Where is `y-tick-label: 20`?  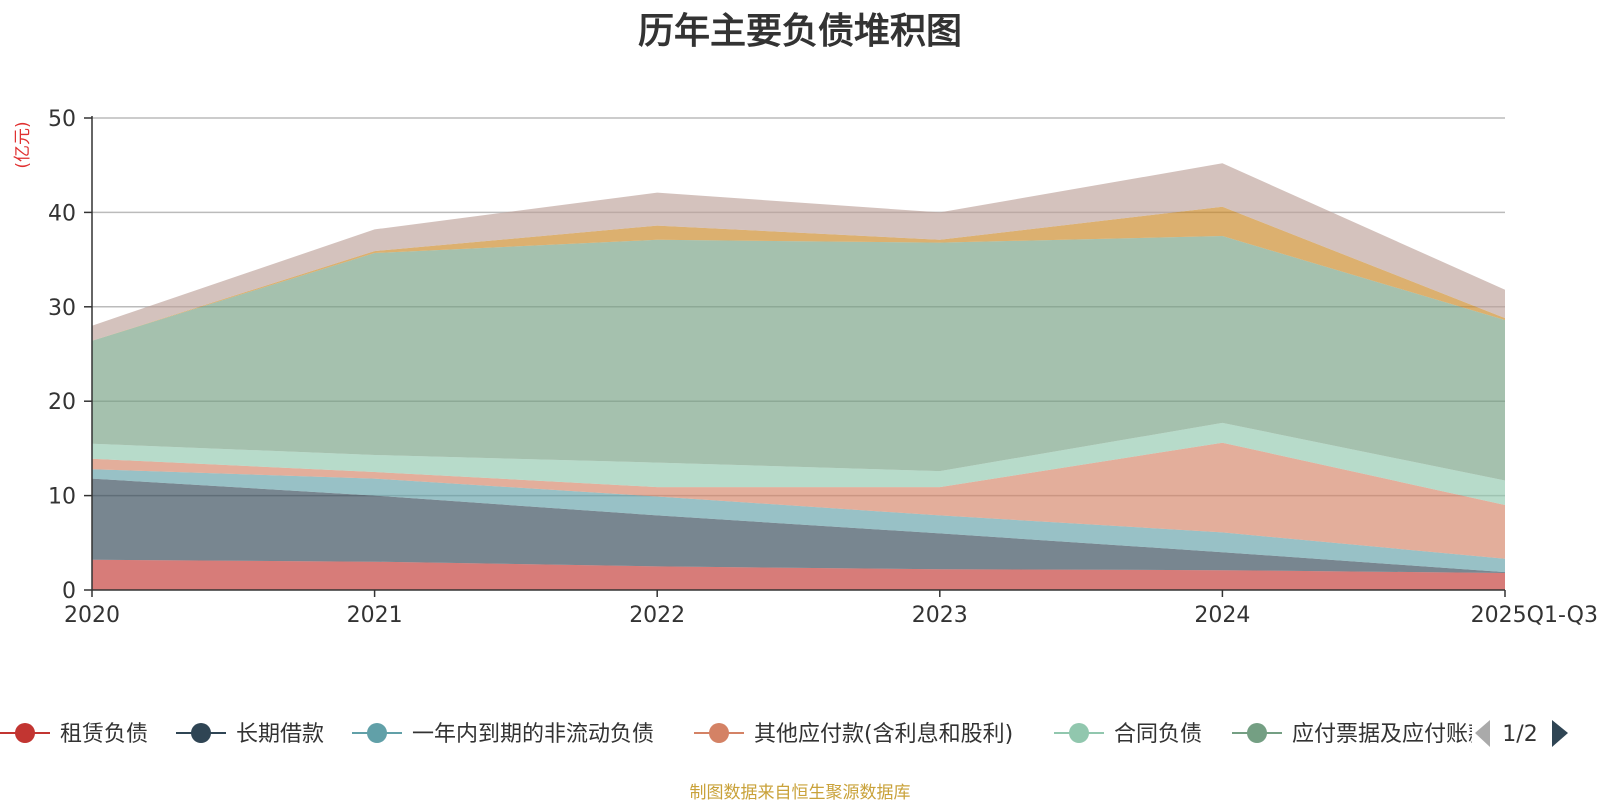
y-tick-label: 20 is located at coordinates (62, 402).